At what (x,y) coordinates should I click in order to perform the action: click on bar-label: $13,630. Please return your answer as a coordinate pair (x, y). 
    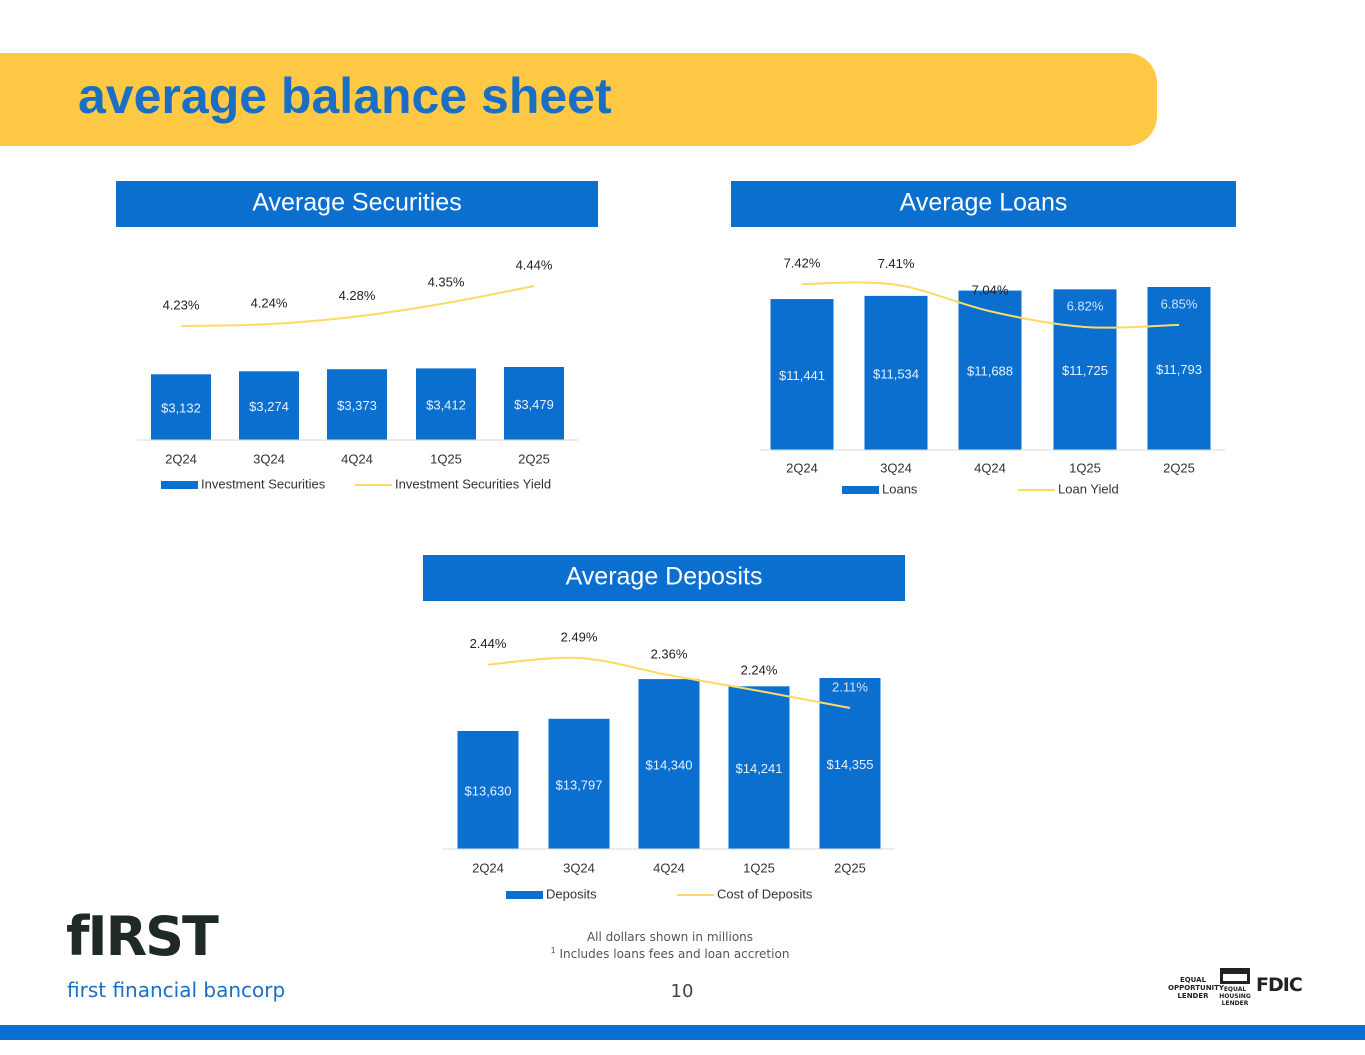
    Looking at the image, I should click on (488, 790).